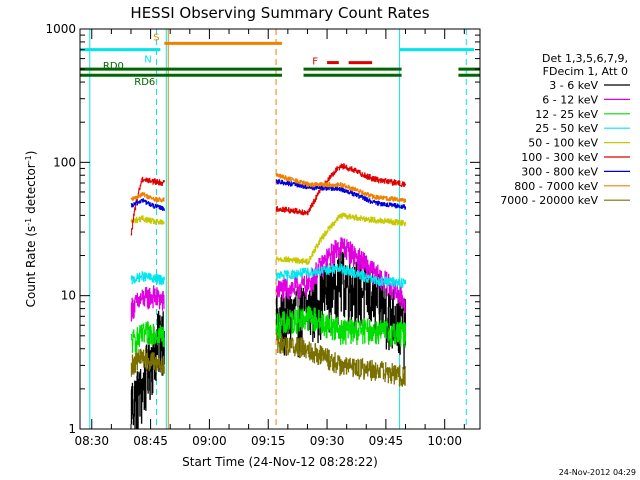 This screenshot has width=640, height=480. What do you see at coordinates (280, 462) in the screenshot?
I see `x-axis-label: Start Time (24-Nov-12 08:28:22)` at bounding box center [280, 462].